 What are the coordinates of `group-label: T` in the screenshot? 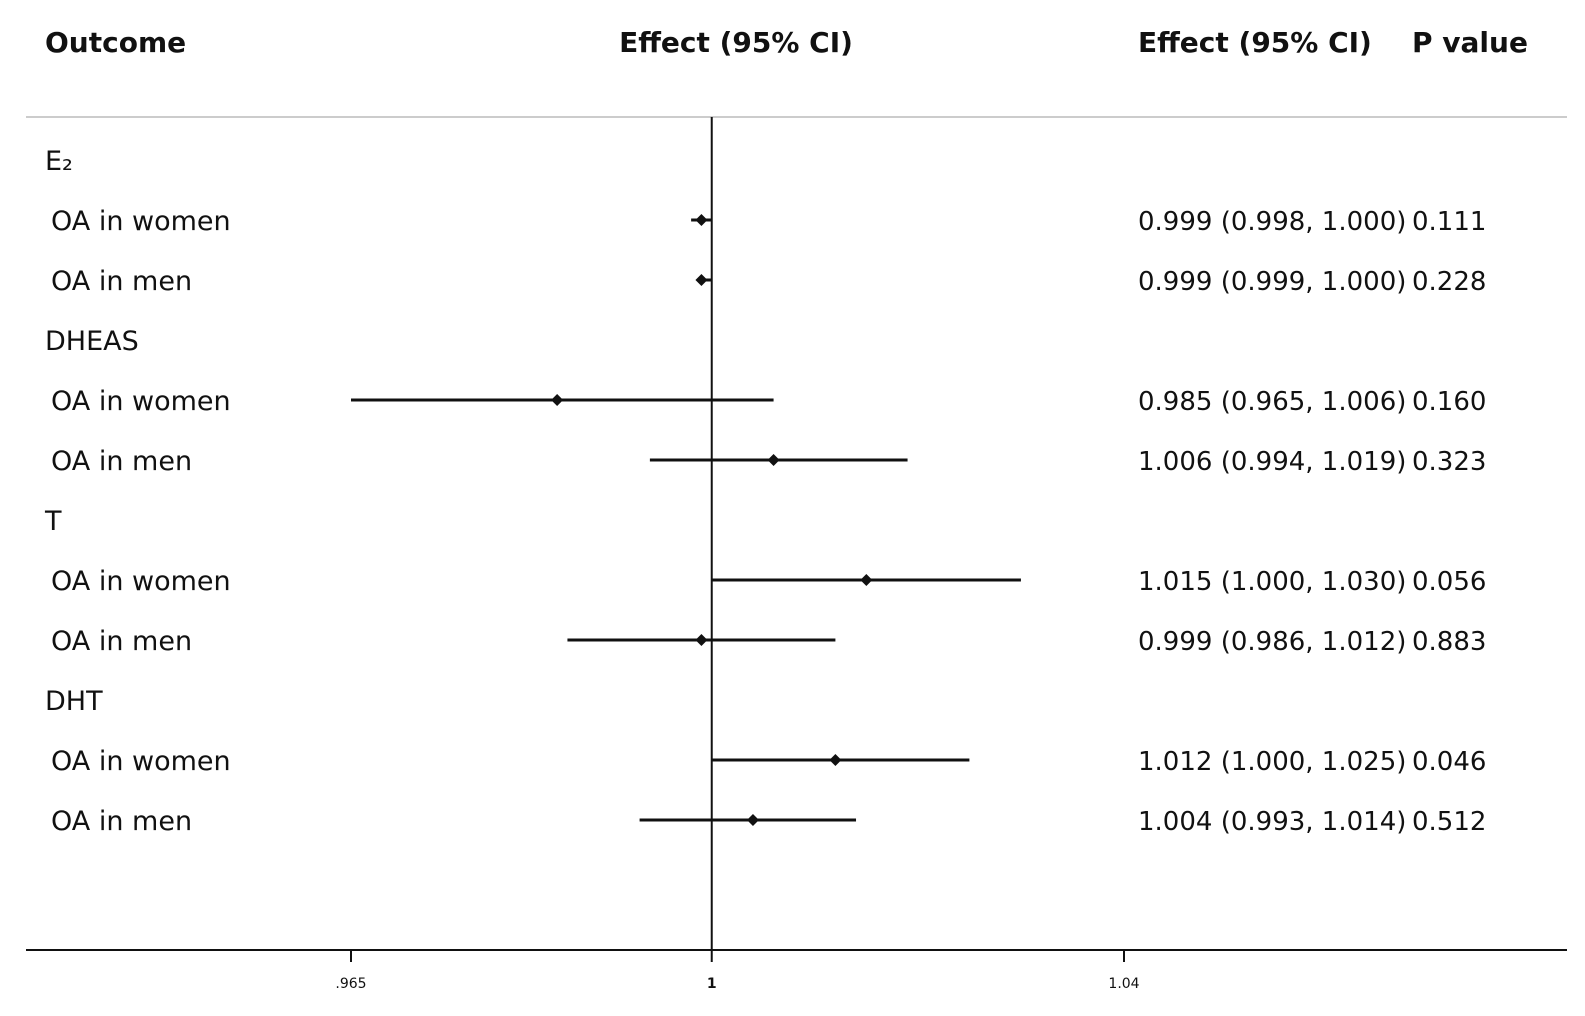 It's located at (53, 521).